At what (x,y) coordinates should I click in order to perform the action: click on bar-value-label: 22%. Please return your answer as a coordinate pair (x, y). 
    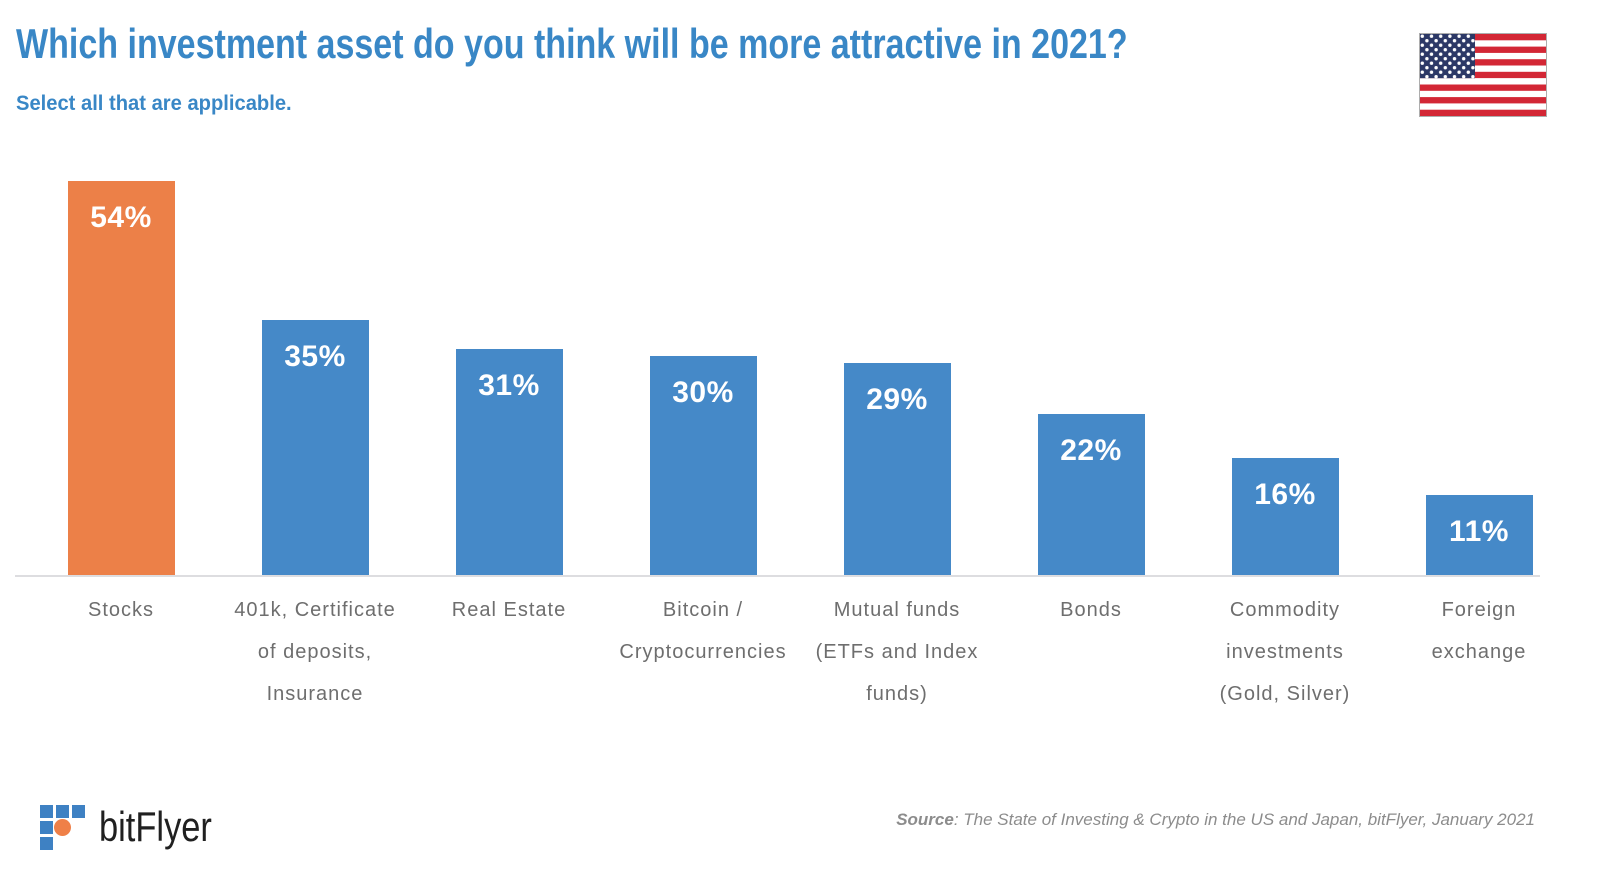
    Looking at the image, I should click on (1091, 450).